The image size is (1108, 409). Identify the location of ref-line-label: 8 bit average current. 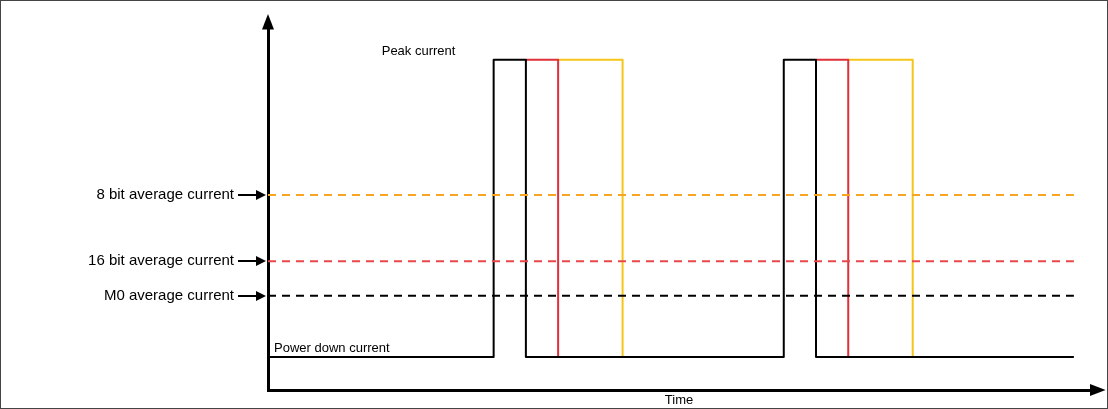
(165, 194).